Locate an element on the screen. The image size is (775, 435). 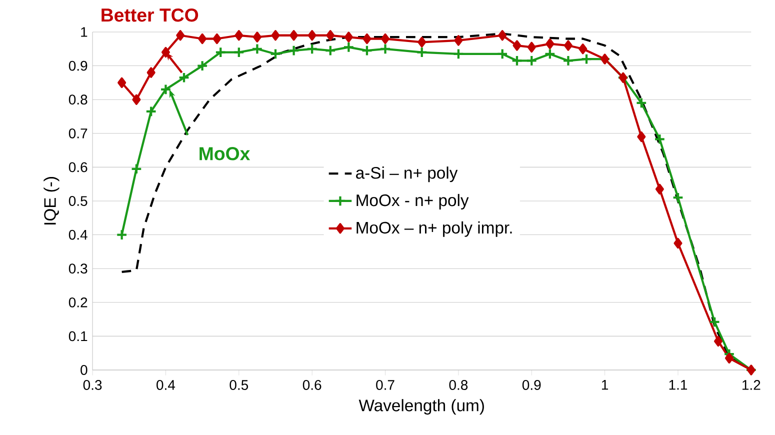
y-tick-label: 0.3 is located at coordinates (78, 269).